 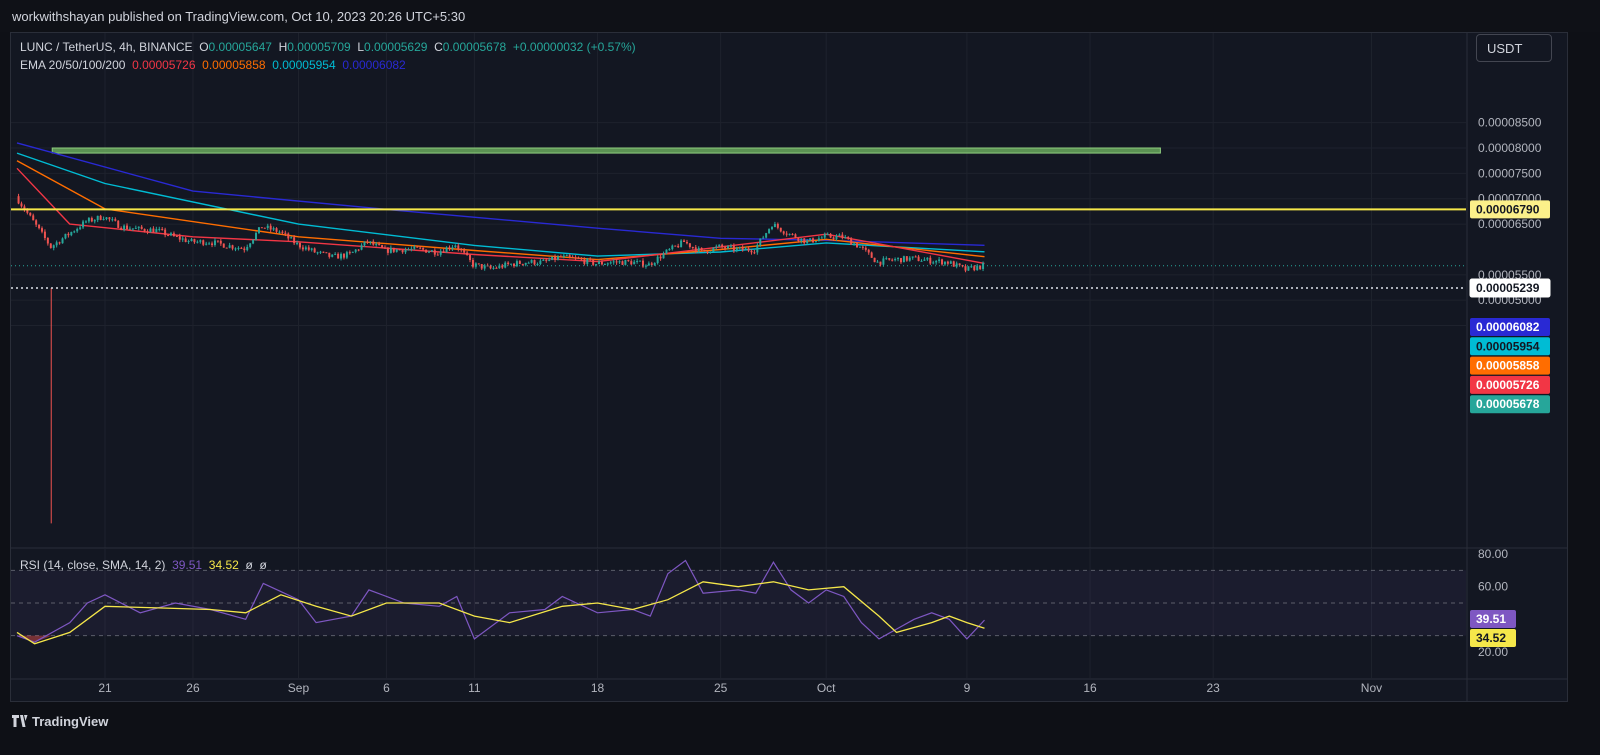 I want to click on rsi-ma-last-tag-label: 34.52, so click(x=1491, y=638).